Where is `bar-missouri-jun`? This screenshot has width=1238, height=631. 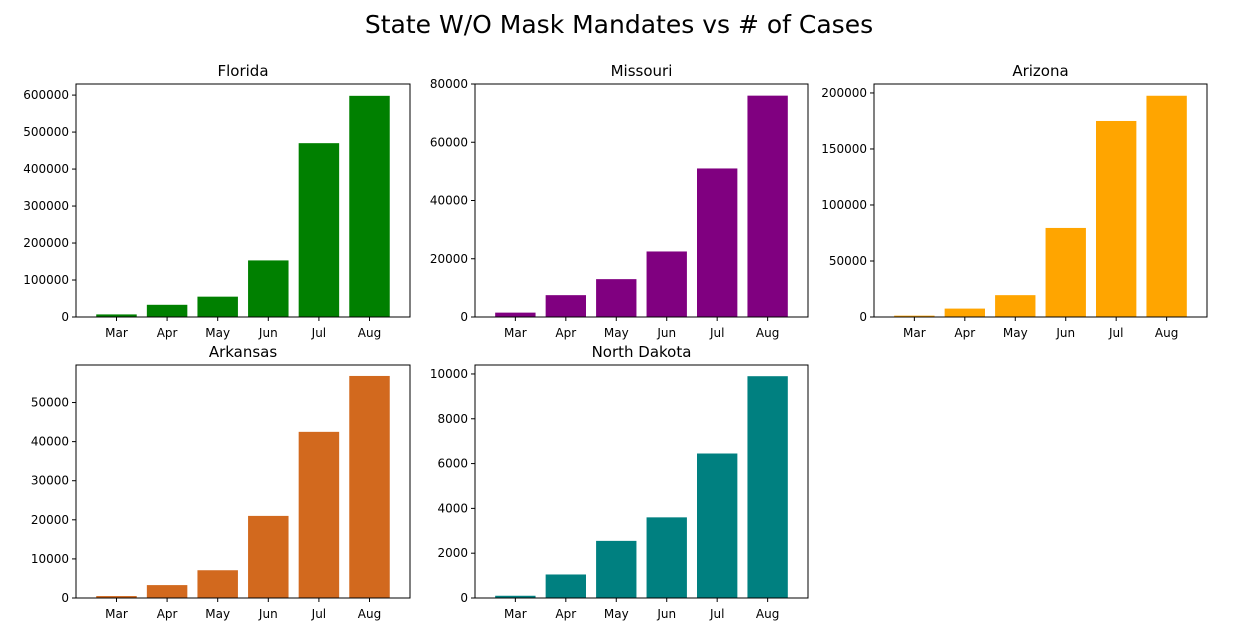
bar-missouri-jun is located at coordinates (666, 284).